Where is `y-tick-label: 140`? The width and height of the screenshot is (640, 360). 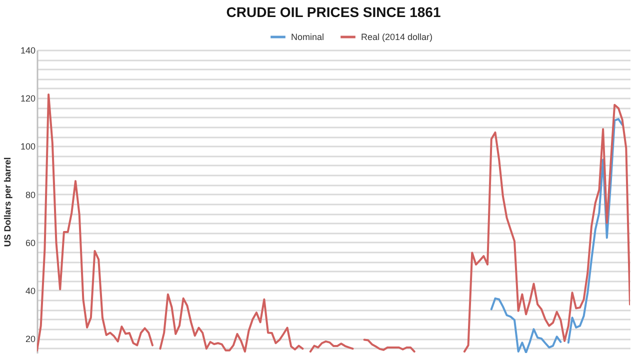 y-tick-label: 140 is located at coordinates (28, 51).